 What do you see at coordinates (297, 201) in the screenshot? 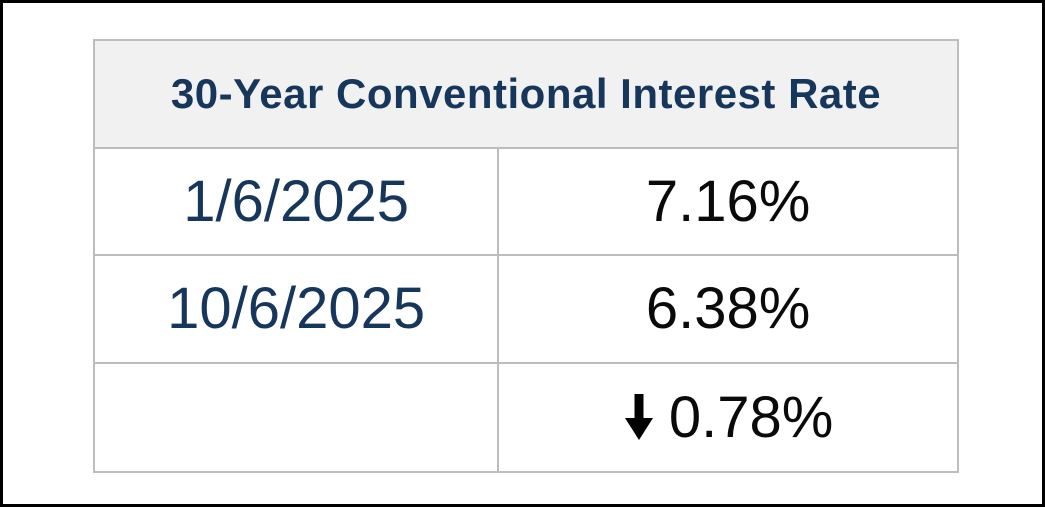
I see `date-cell: 1/6/2025` at bounding box center [297, 201].